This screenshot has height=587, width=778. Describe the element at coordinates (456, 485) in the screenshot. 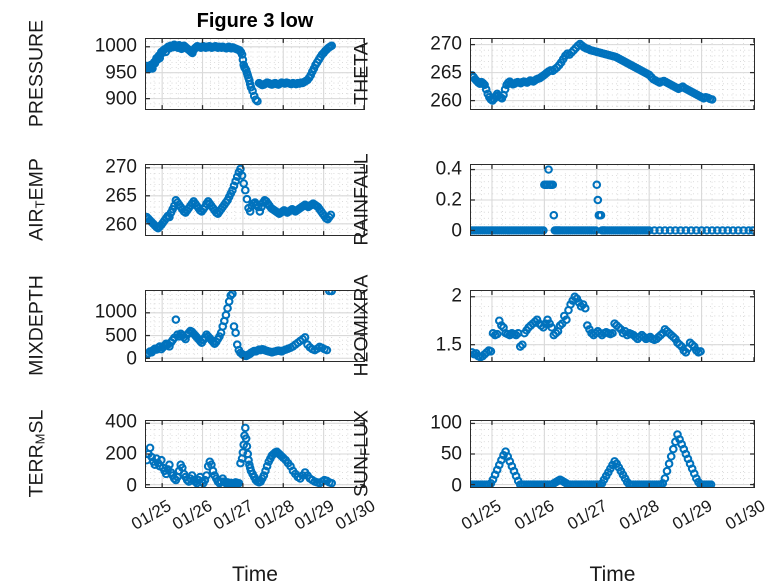

I see `y-tick-sun_flux-2: 0` at that location.